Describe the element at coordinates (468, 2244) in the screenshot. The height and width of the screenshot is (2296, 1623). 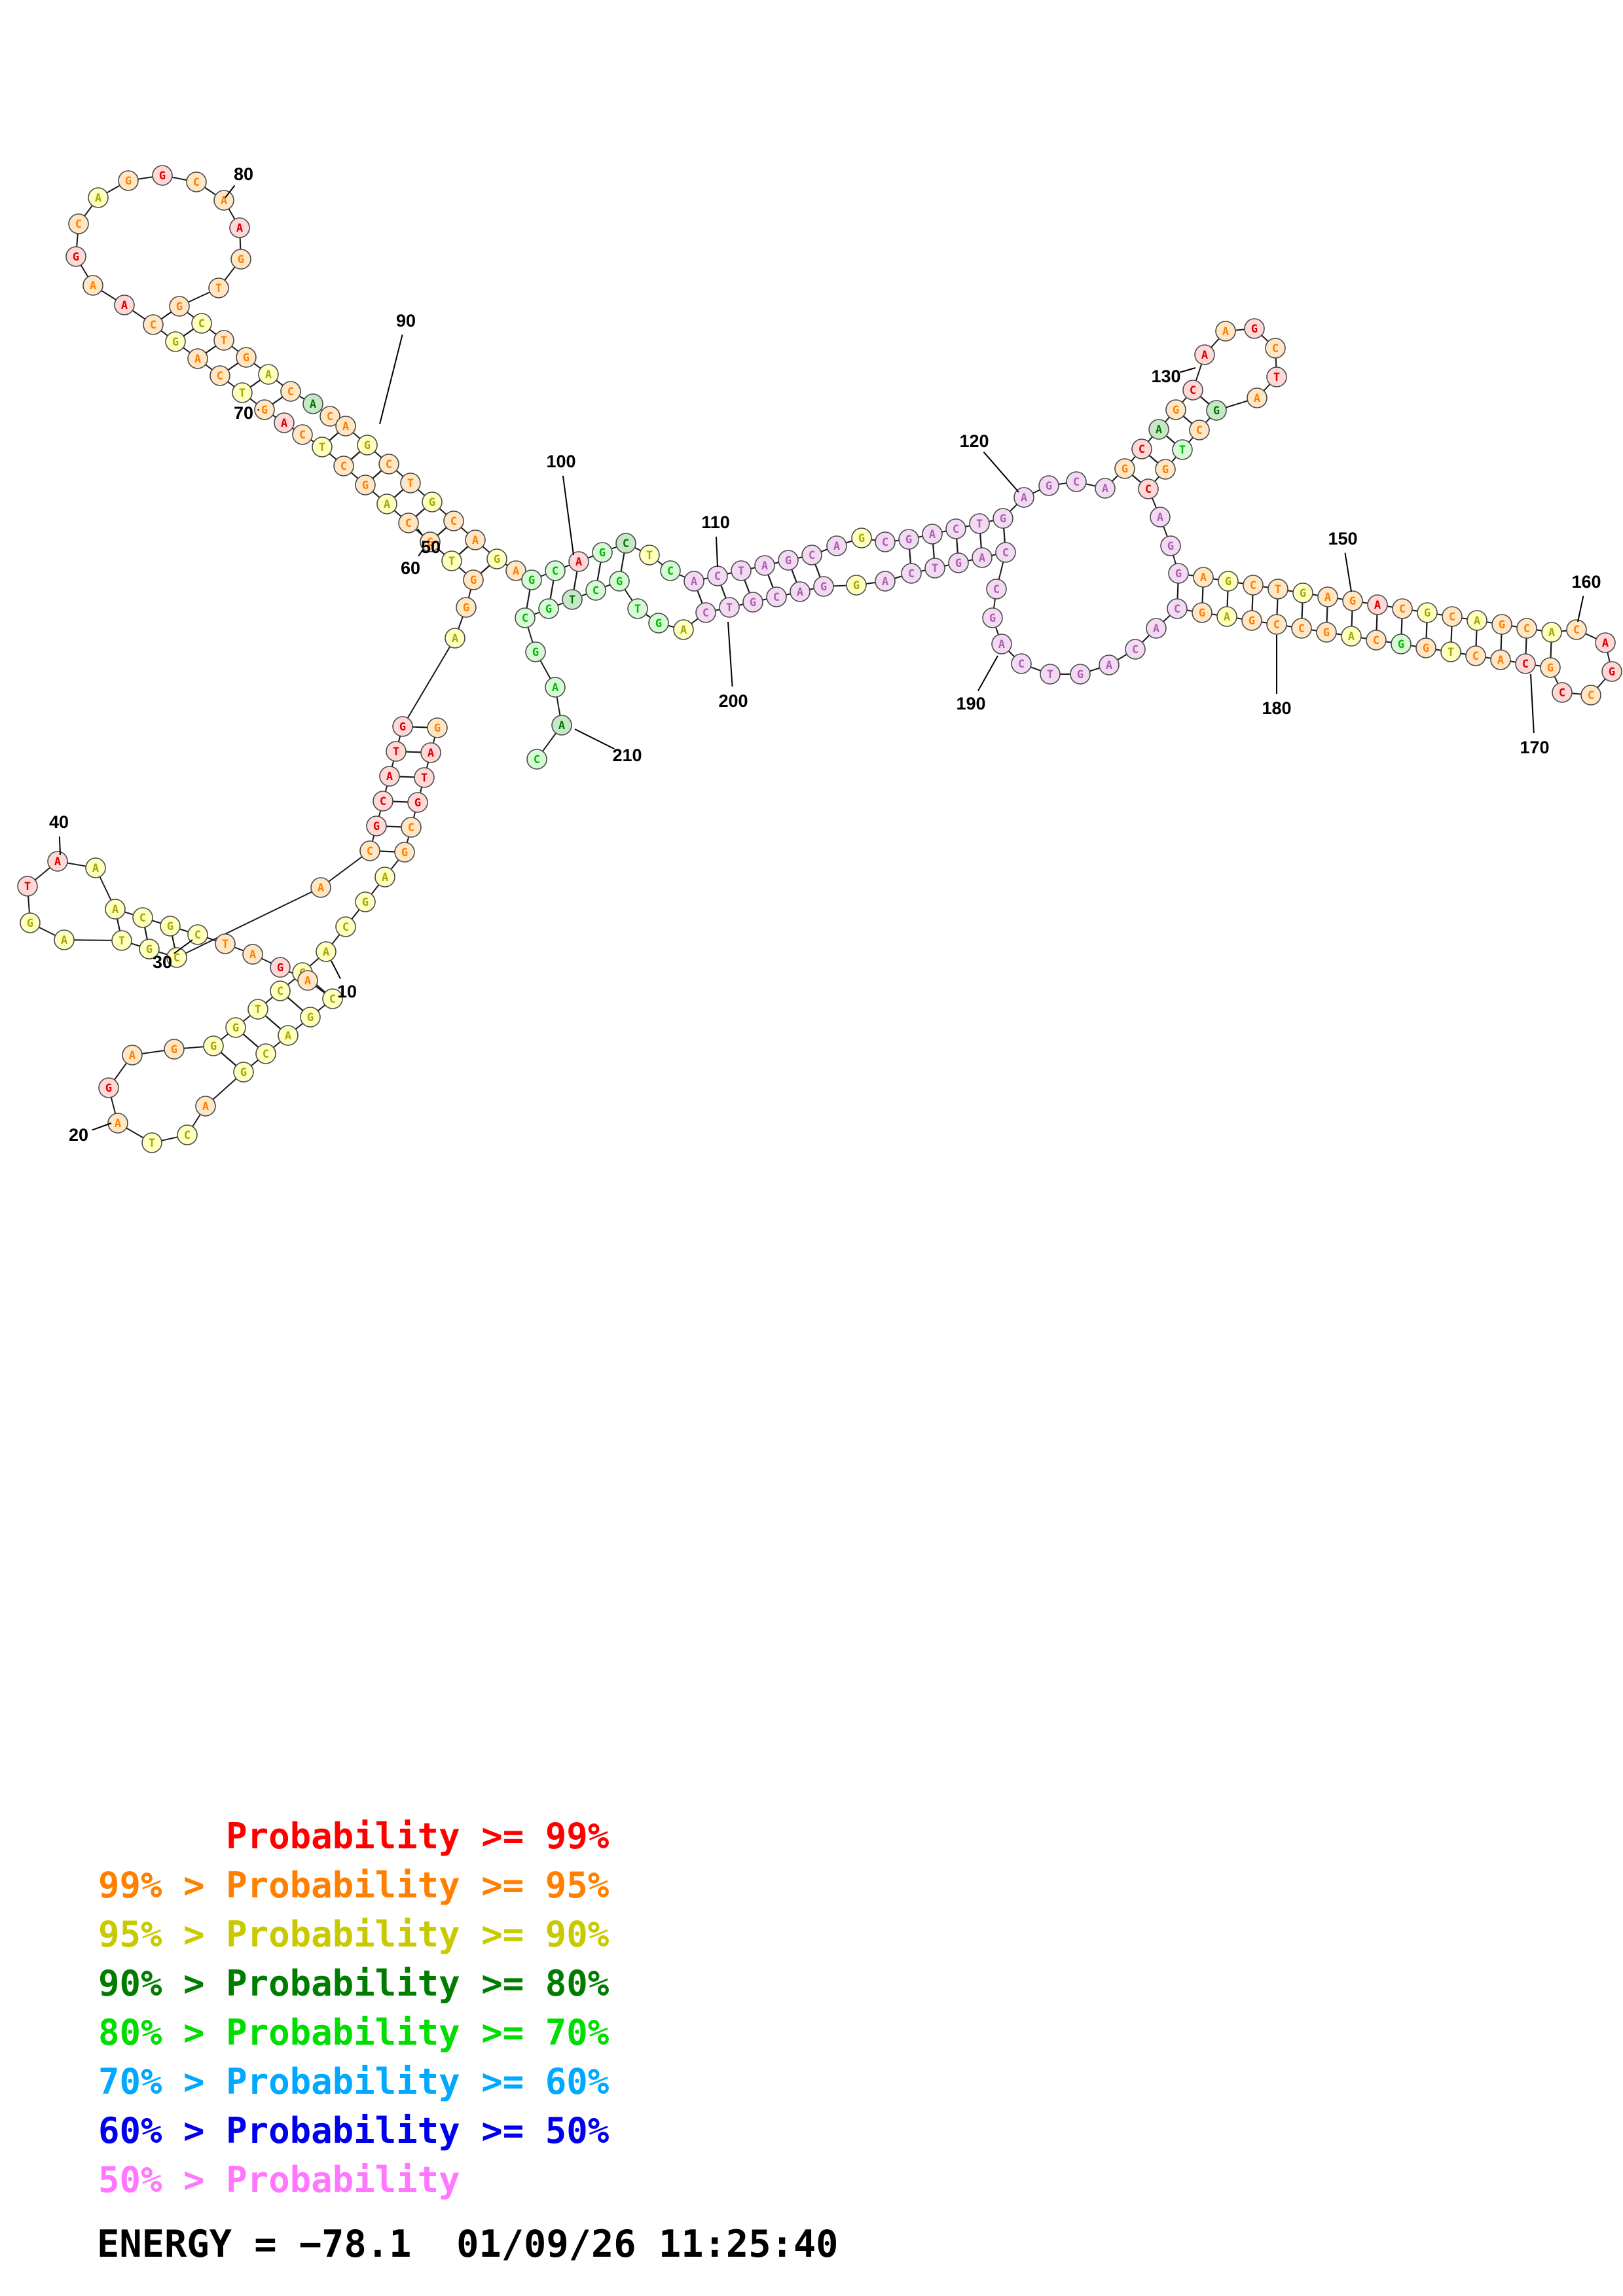
I see `energy-line: ENERGY = −78.1 01/09/26 11:25:40` at that location.